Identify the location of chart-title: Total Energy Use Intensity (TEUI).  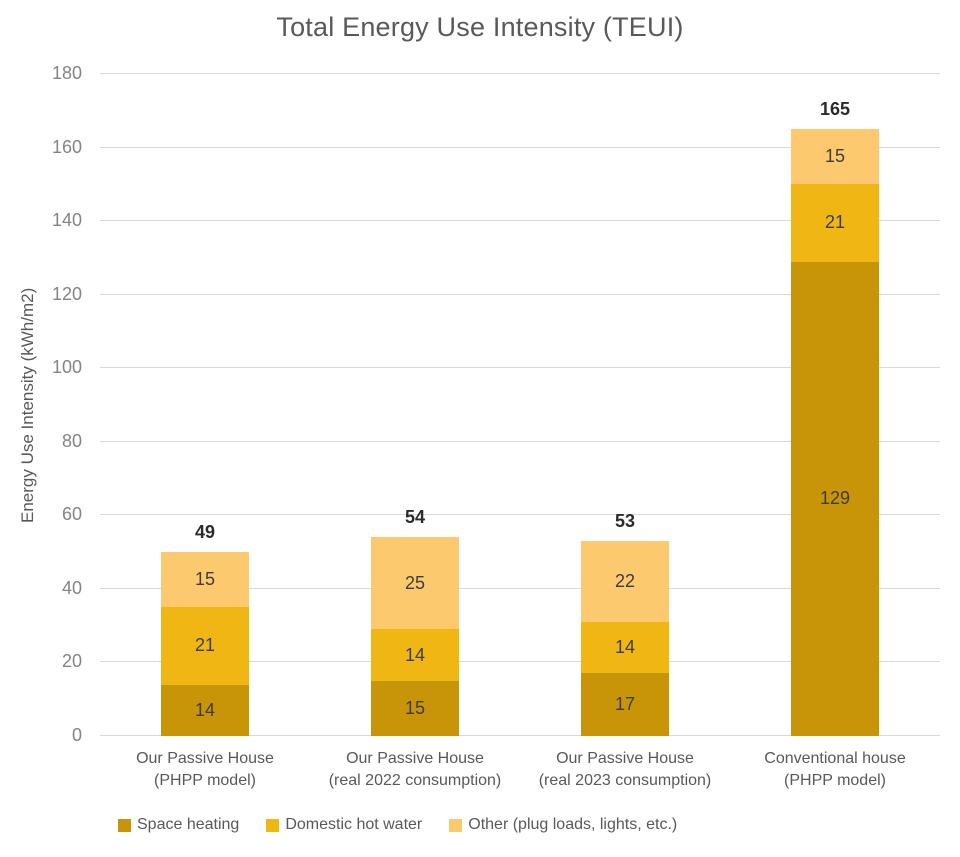
(480, 27).